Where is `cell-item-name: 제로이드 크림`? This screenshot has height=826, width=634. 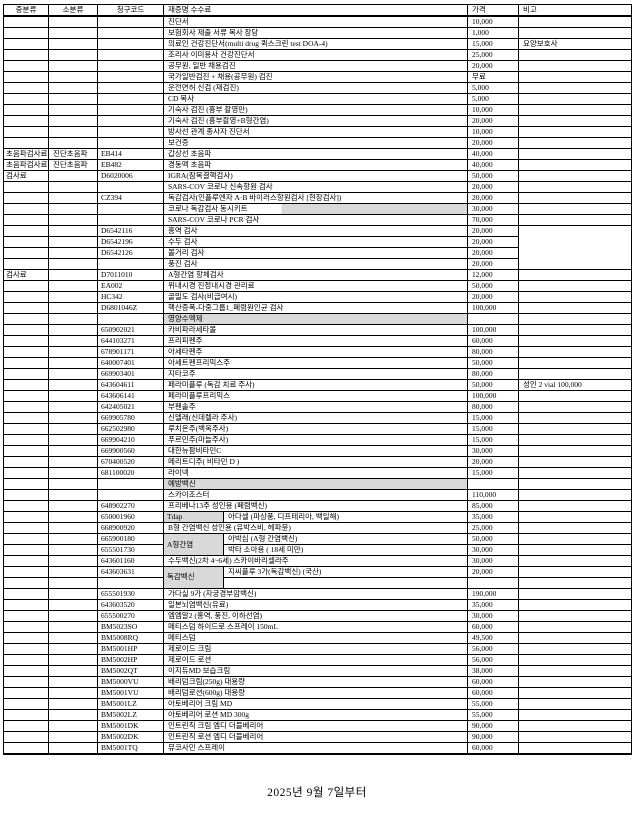 cell-item-name: 제로이드 크림 is located at coordinates (315, 648).